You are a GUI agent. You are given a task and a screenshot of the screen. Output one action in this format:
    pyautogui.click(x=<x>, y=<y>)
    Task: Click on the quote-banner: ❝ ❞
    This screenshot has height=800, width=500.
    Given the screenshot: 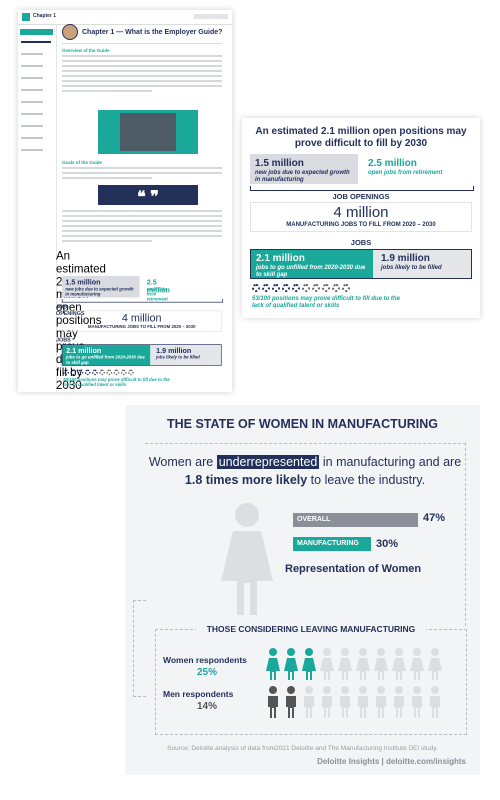 What is the action you would take?
    pyautogui.click(x=148, y=195)
    